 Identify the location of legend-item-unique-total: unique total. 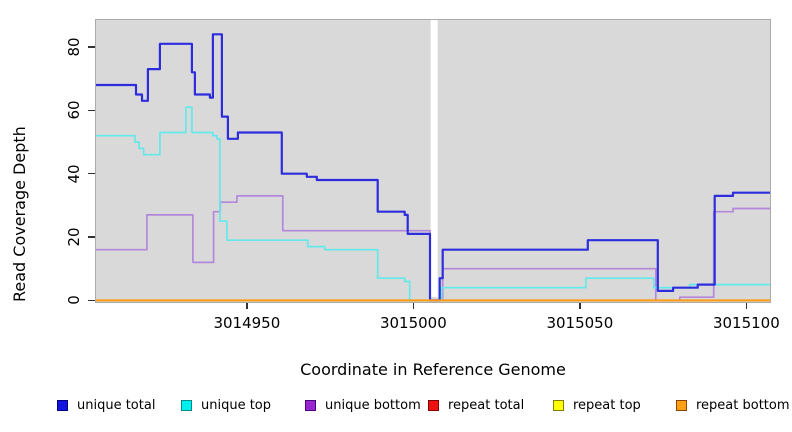
(106, 405).